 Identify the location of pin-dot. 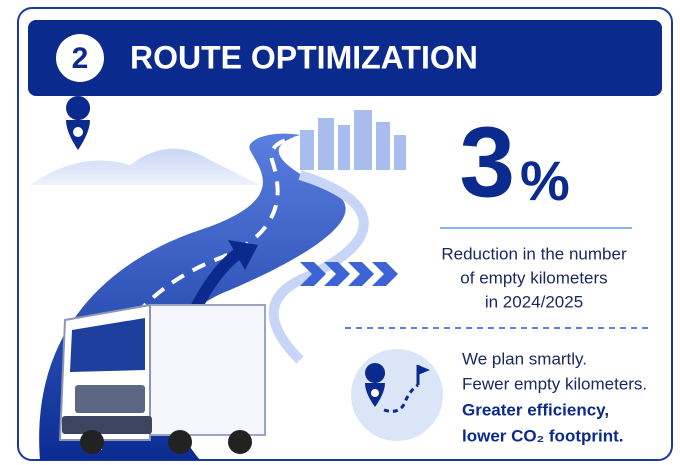
(78, 132).